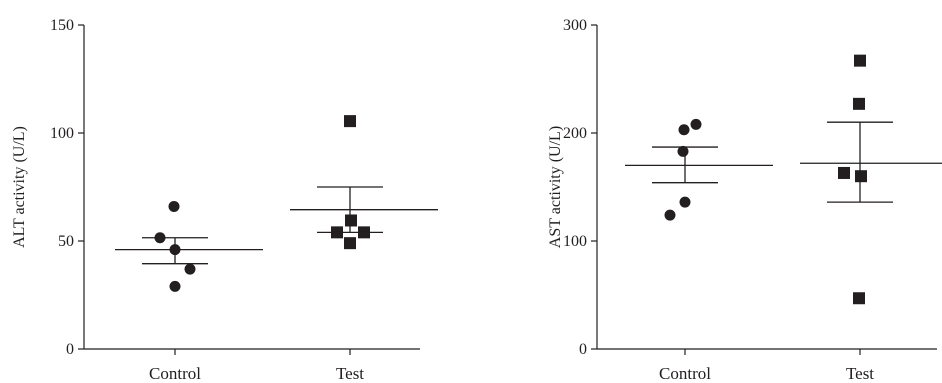 Image resolution: width=942 pixels, height=383 pixels. I want to click on y-tick-label: 200, so click(575, 133).